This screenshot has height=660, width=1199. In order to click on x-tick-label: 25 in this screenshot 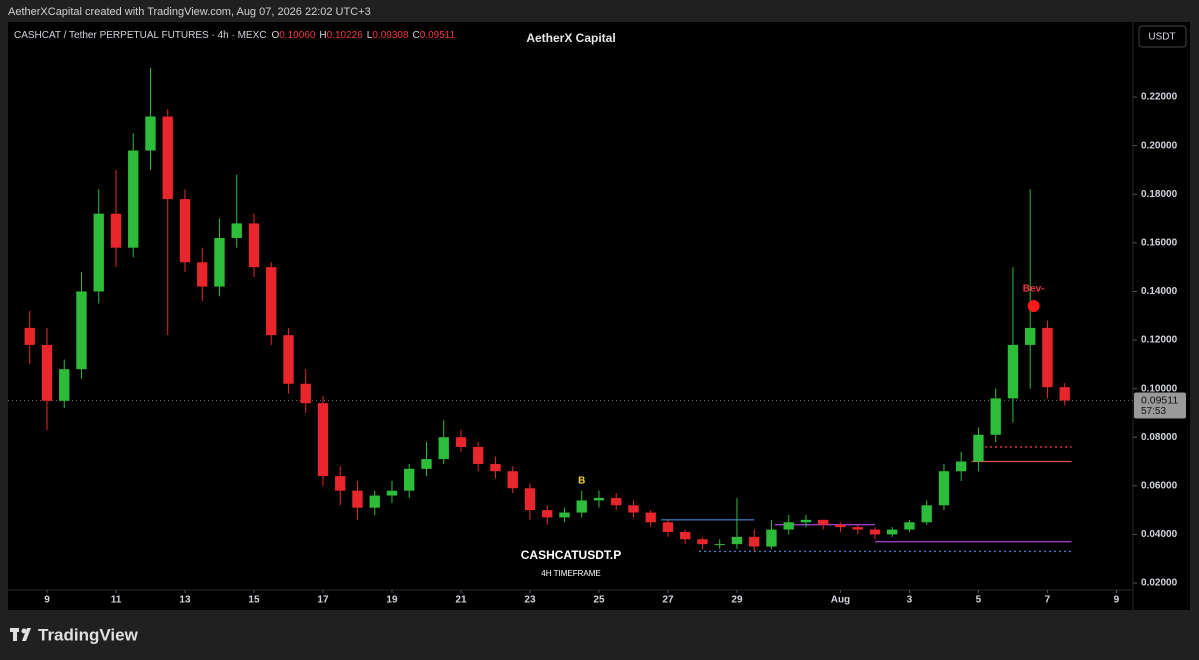, I will do `click(599, 600)`.